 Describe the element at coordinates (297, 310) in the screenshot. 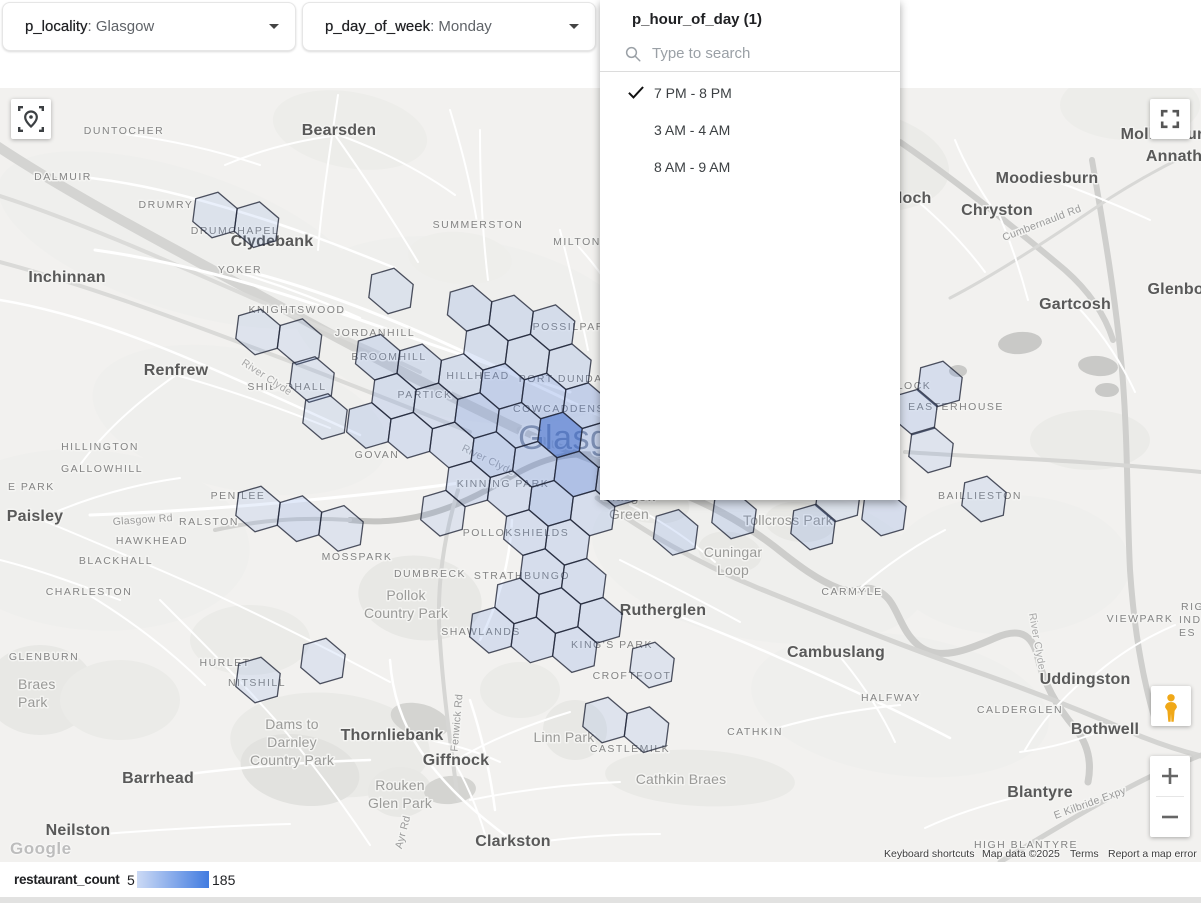

I see `svg-text: KNIGHTSWOOD` at that location.